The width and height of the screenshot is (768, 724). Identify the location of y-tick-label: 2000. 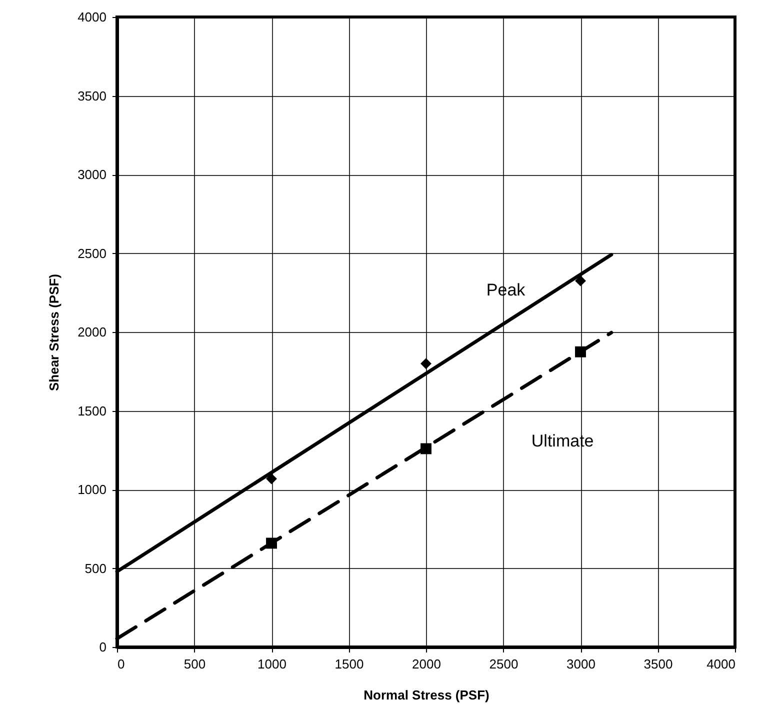
(92, 332).